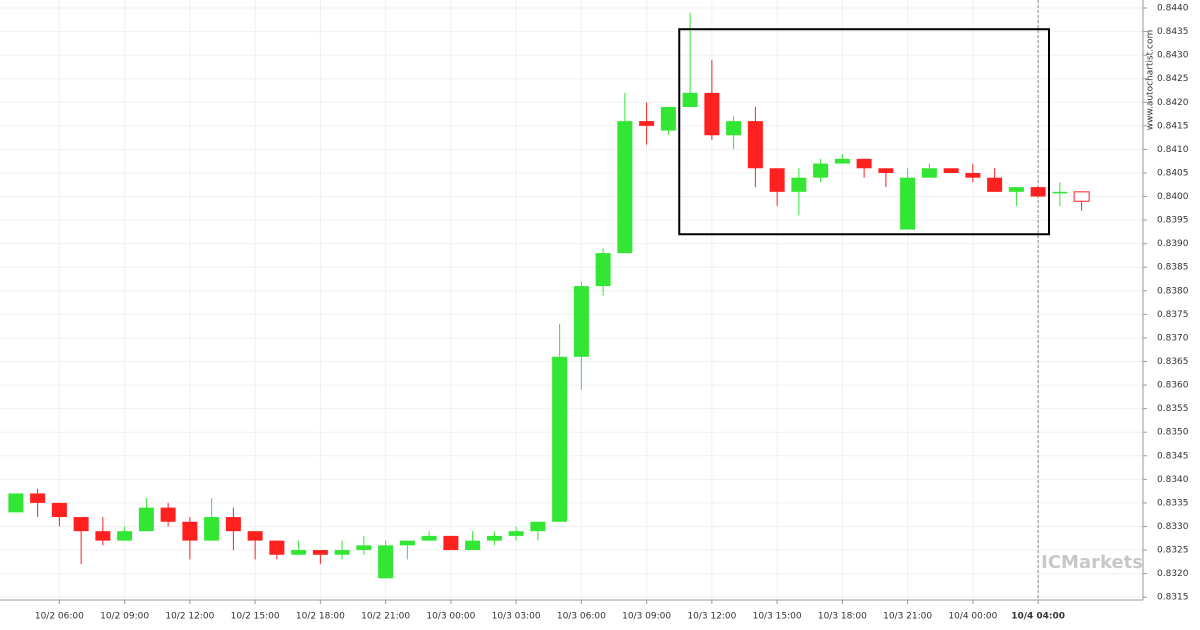 The height and width of the screenshot is (630, 1200). What do you see at coordinates (777, 617) in the screenshot?
I see `x-tick-label: 10/3 15:00` at bounding box center [777, 617].